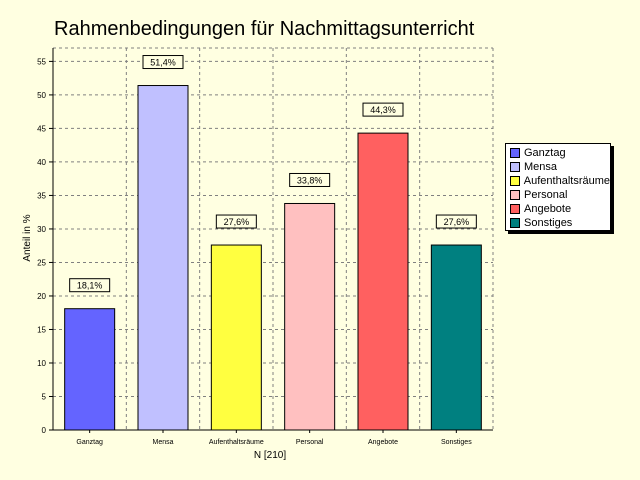 This screenshot has height=480, width=640. I want to click on legend-item: Ganztag, so click(558, 153).